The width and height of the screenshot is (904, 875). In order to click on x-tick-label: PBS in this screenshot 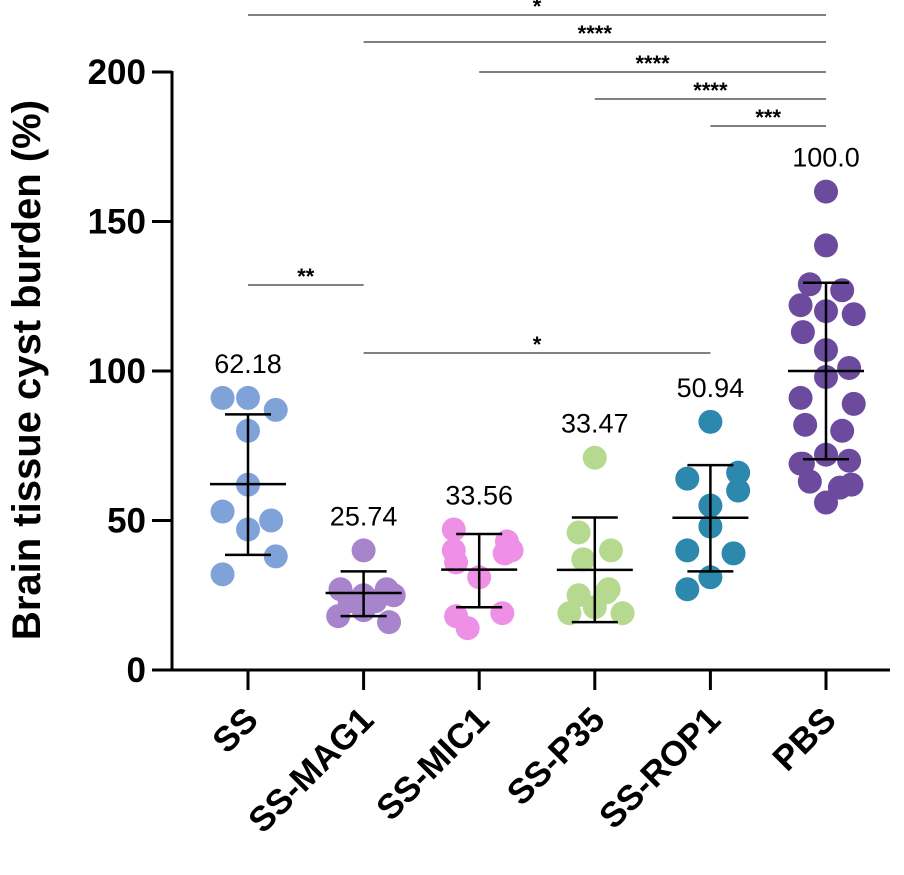, I will do `click(804, 739)`.